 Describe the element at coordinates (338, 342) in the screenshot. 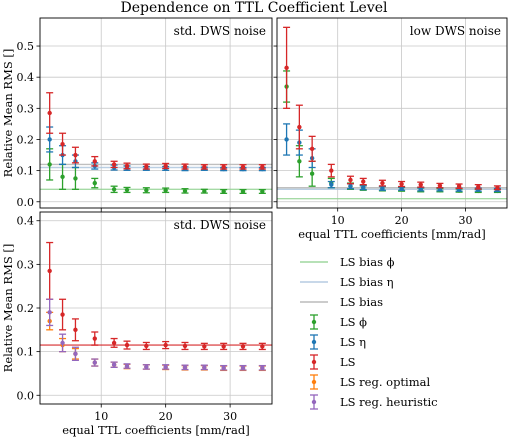

I see `legend-entry: LS η` at that location.